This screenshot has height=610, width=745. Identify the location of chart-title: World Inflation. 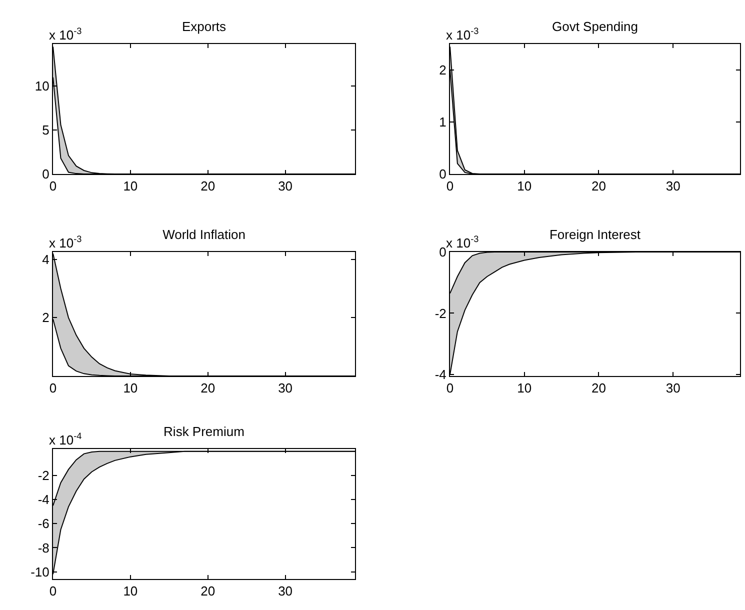
(204, 234).